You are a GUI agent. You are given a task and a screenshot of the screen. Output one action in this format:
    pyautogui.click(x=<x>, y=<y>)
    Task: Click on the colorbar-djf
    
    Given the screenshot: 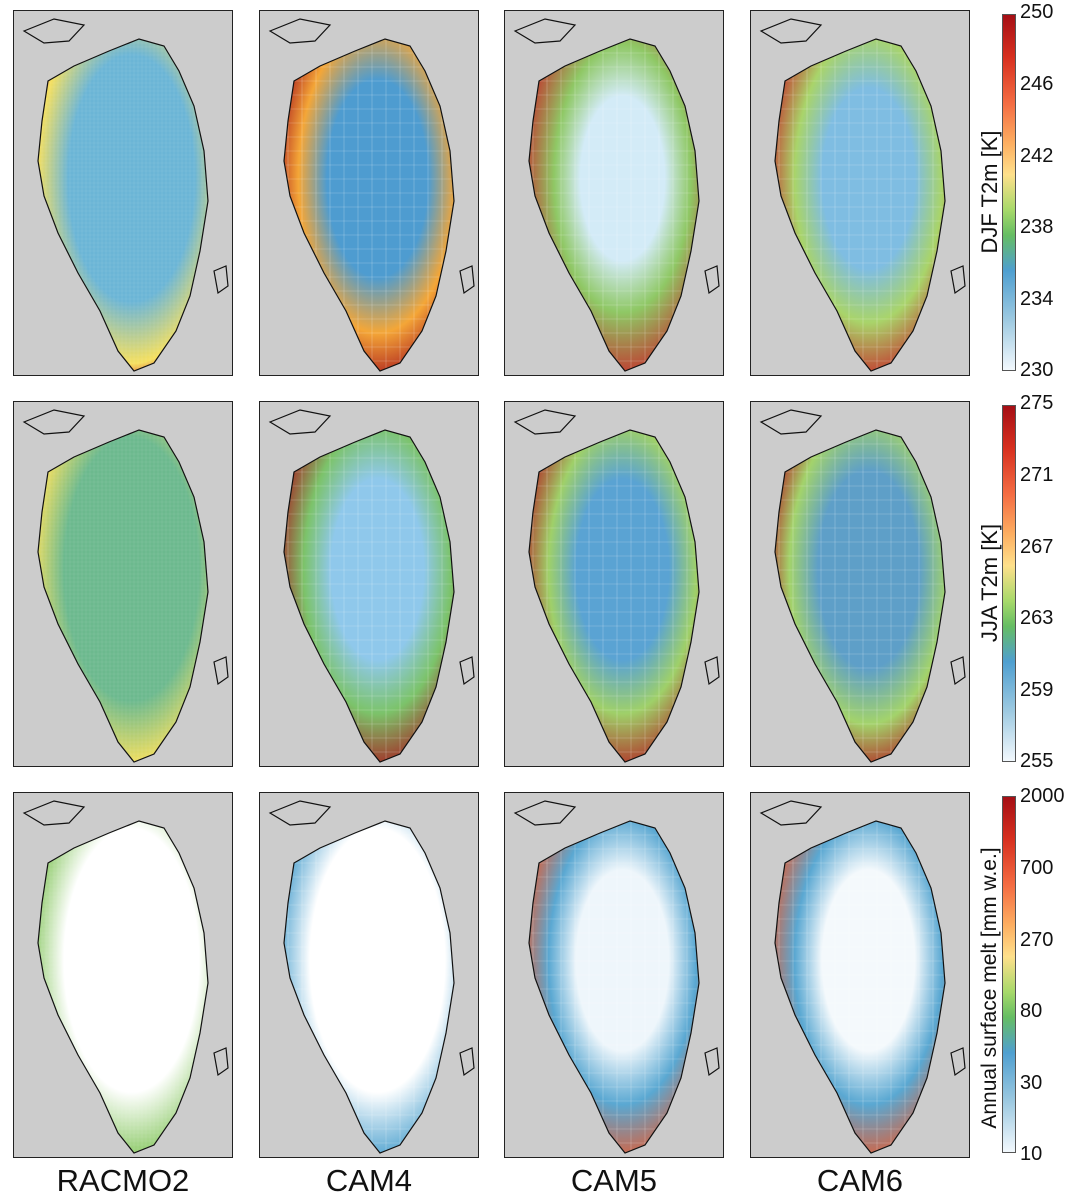 What is the action you would take?
    pyautogui.click(x=1009, y=192)
    